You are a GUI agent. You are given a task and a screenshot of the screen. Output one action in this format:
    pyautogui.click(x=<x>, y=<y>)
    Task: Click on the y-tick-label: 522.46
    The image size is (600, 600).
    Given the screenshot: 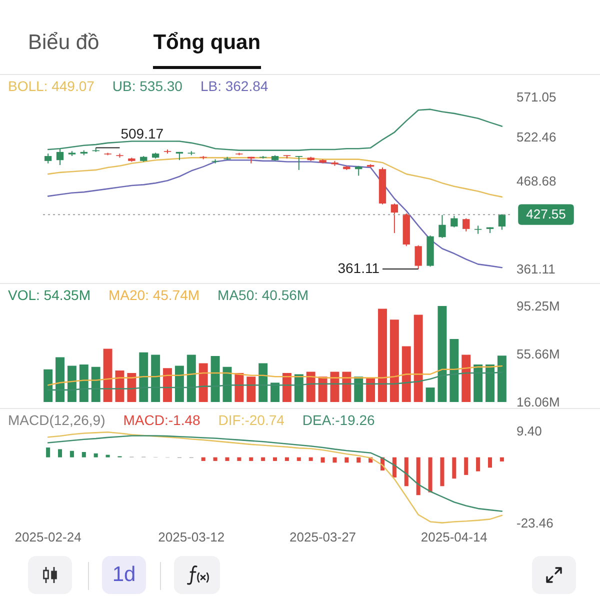 What is the action you would take?
    pyautogui.click(x=536, y=136)
    